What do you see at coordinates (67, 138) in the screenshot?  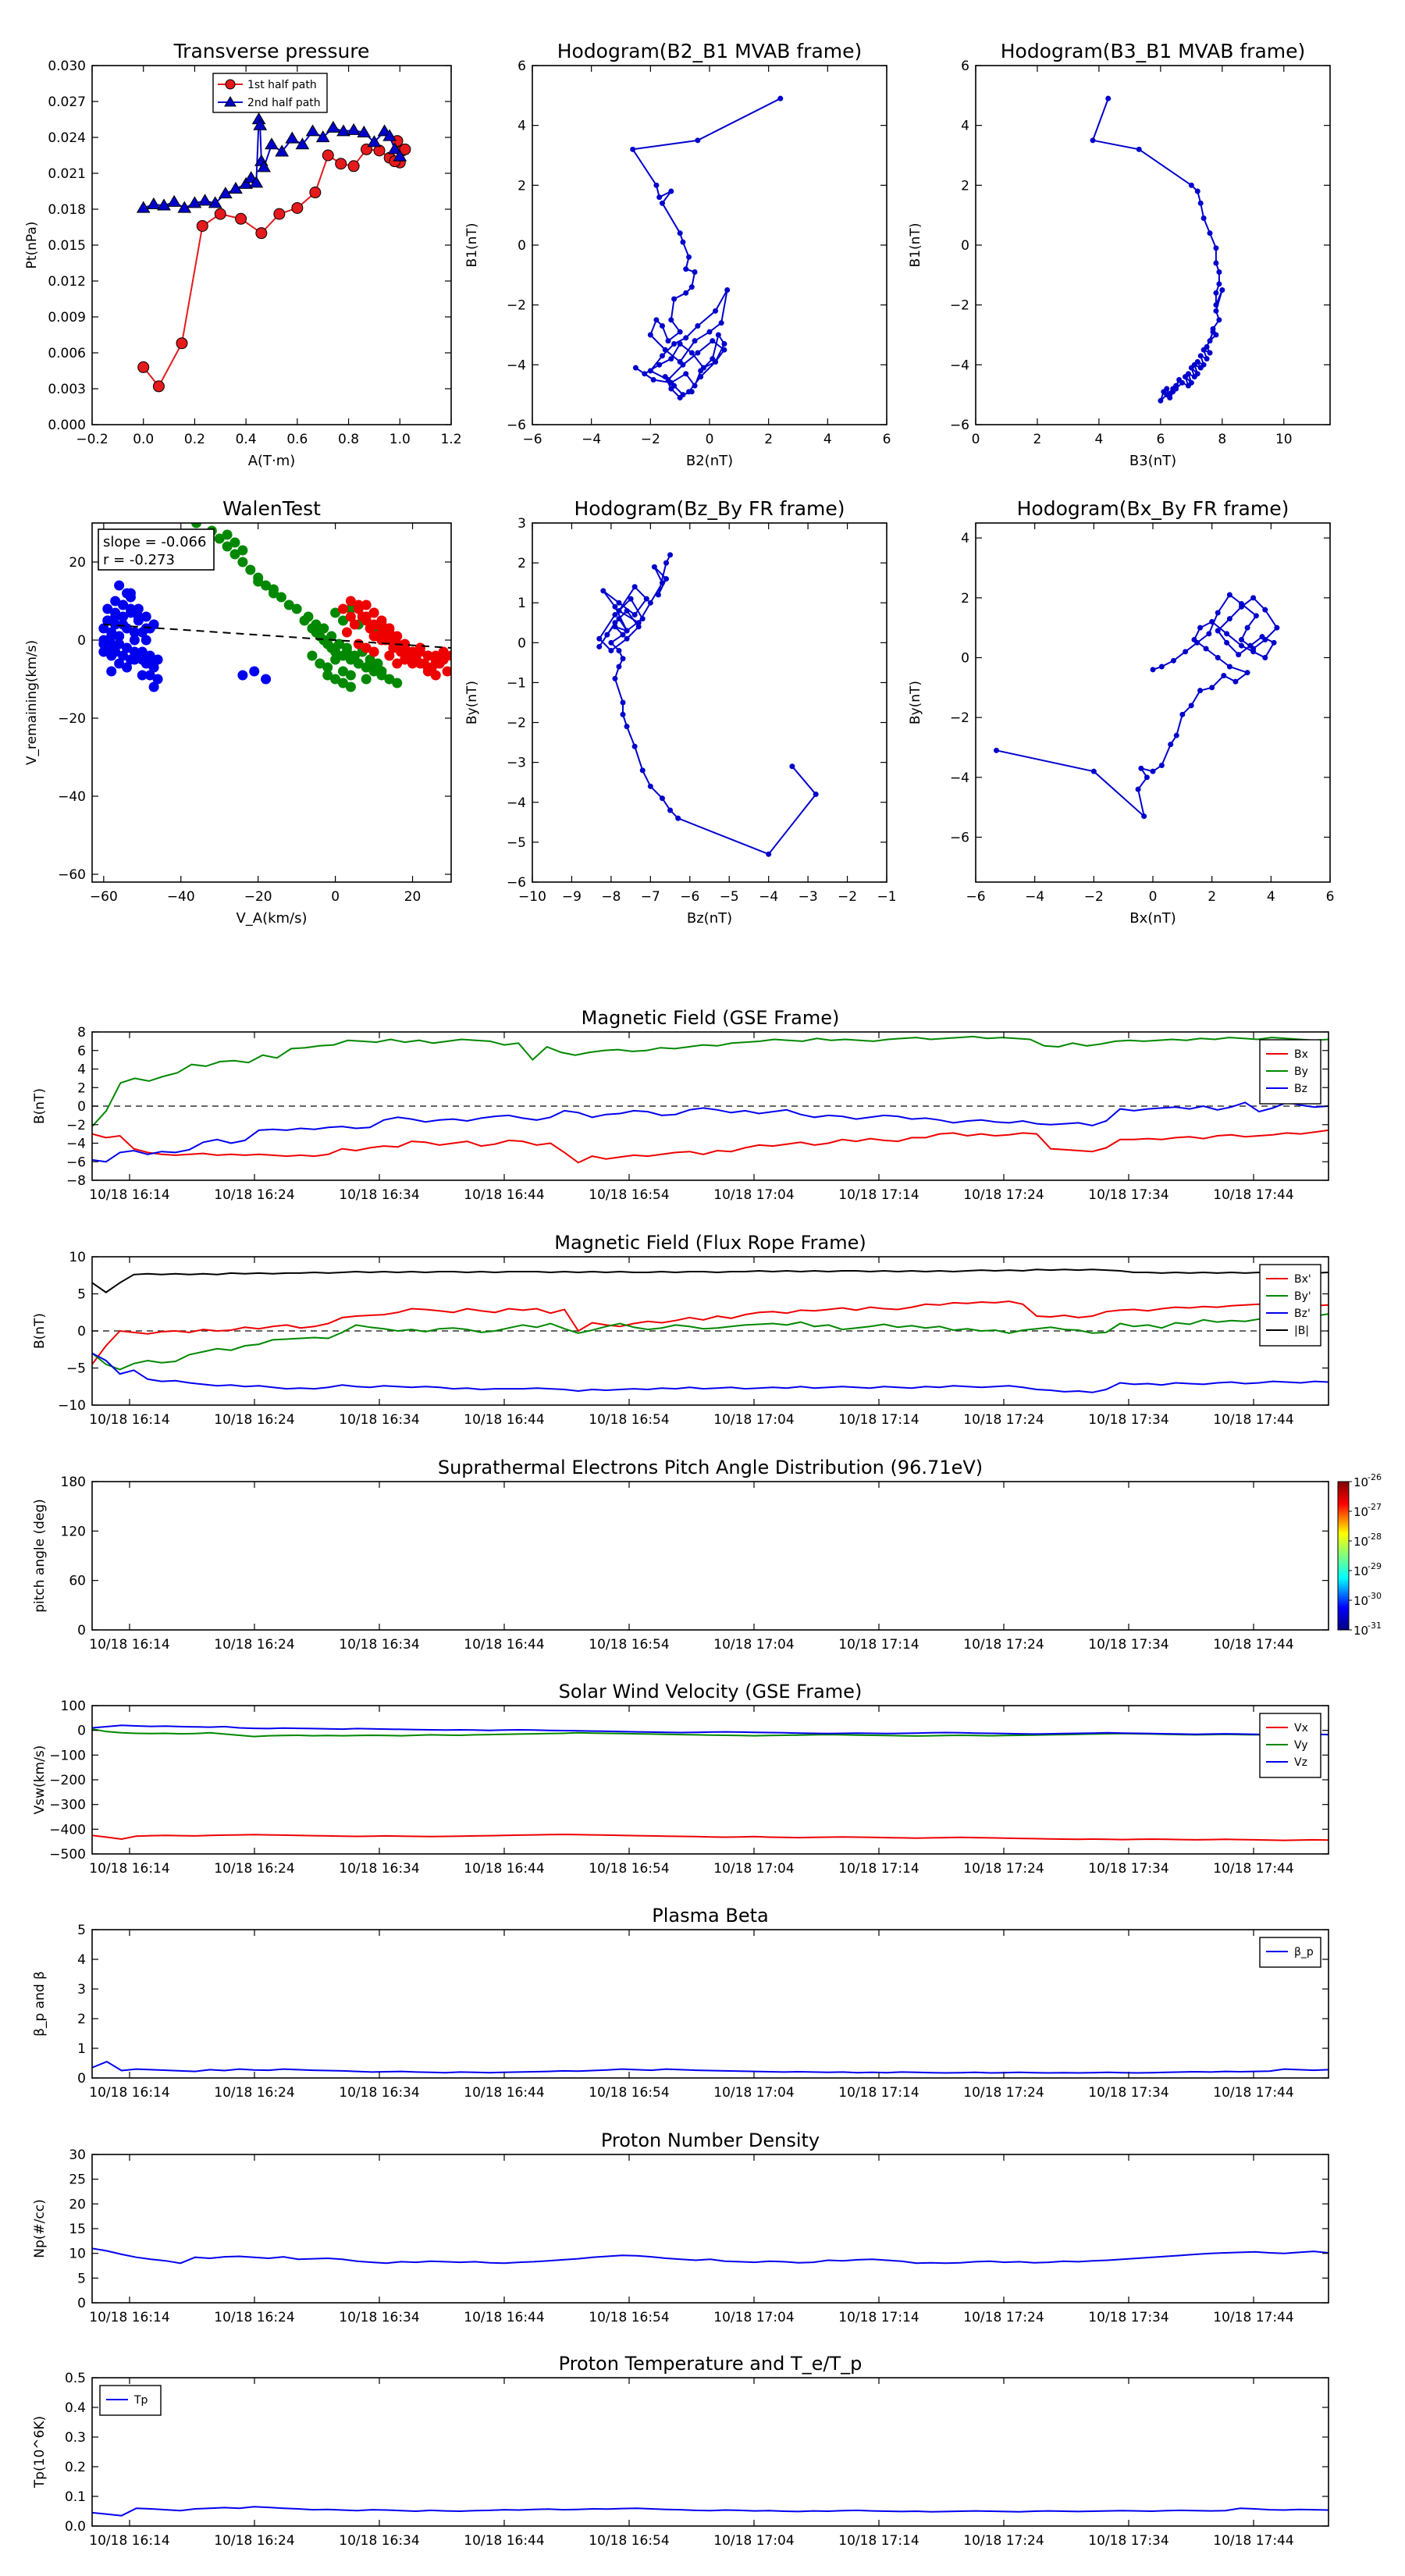 I see `pt-ytick-label-8: 0.024` at bounding box center [67, 138].